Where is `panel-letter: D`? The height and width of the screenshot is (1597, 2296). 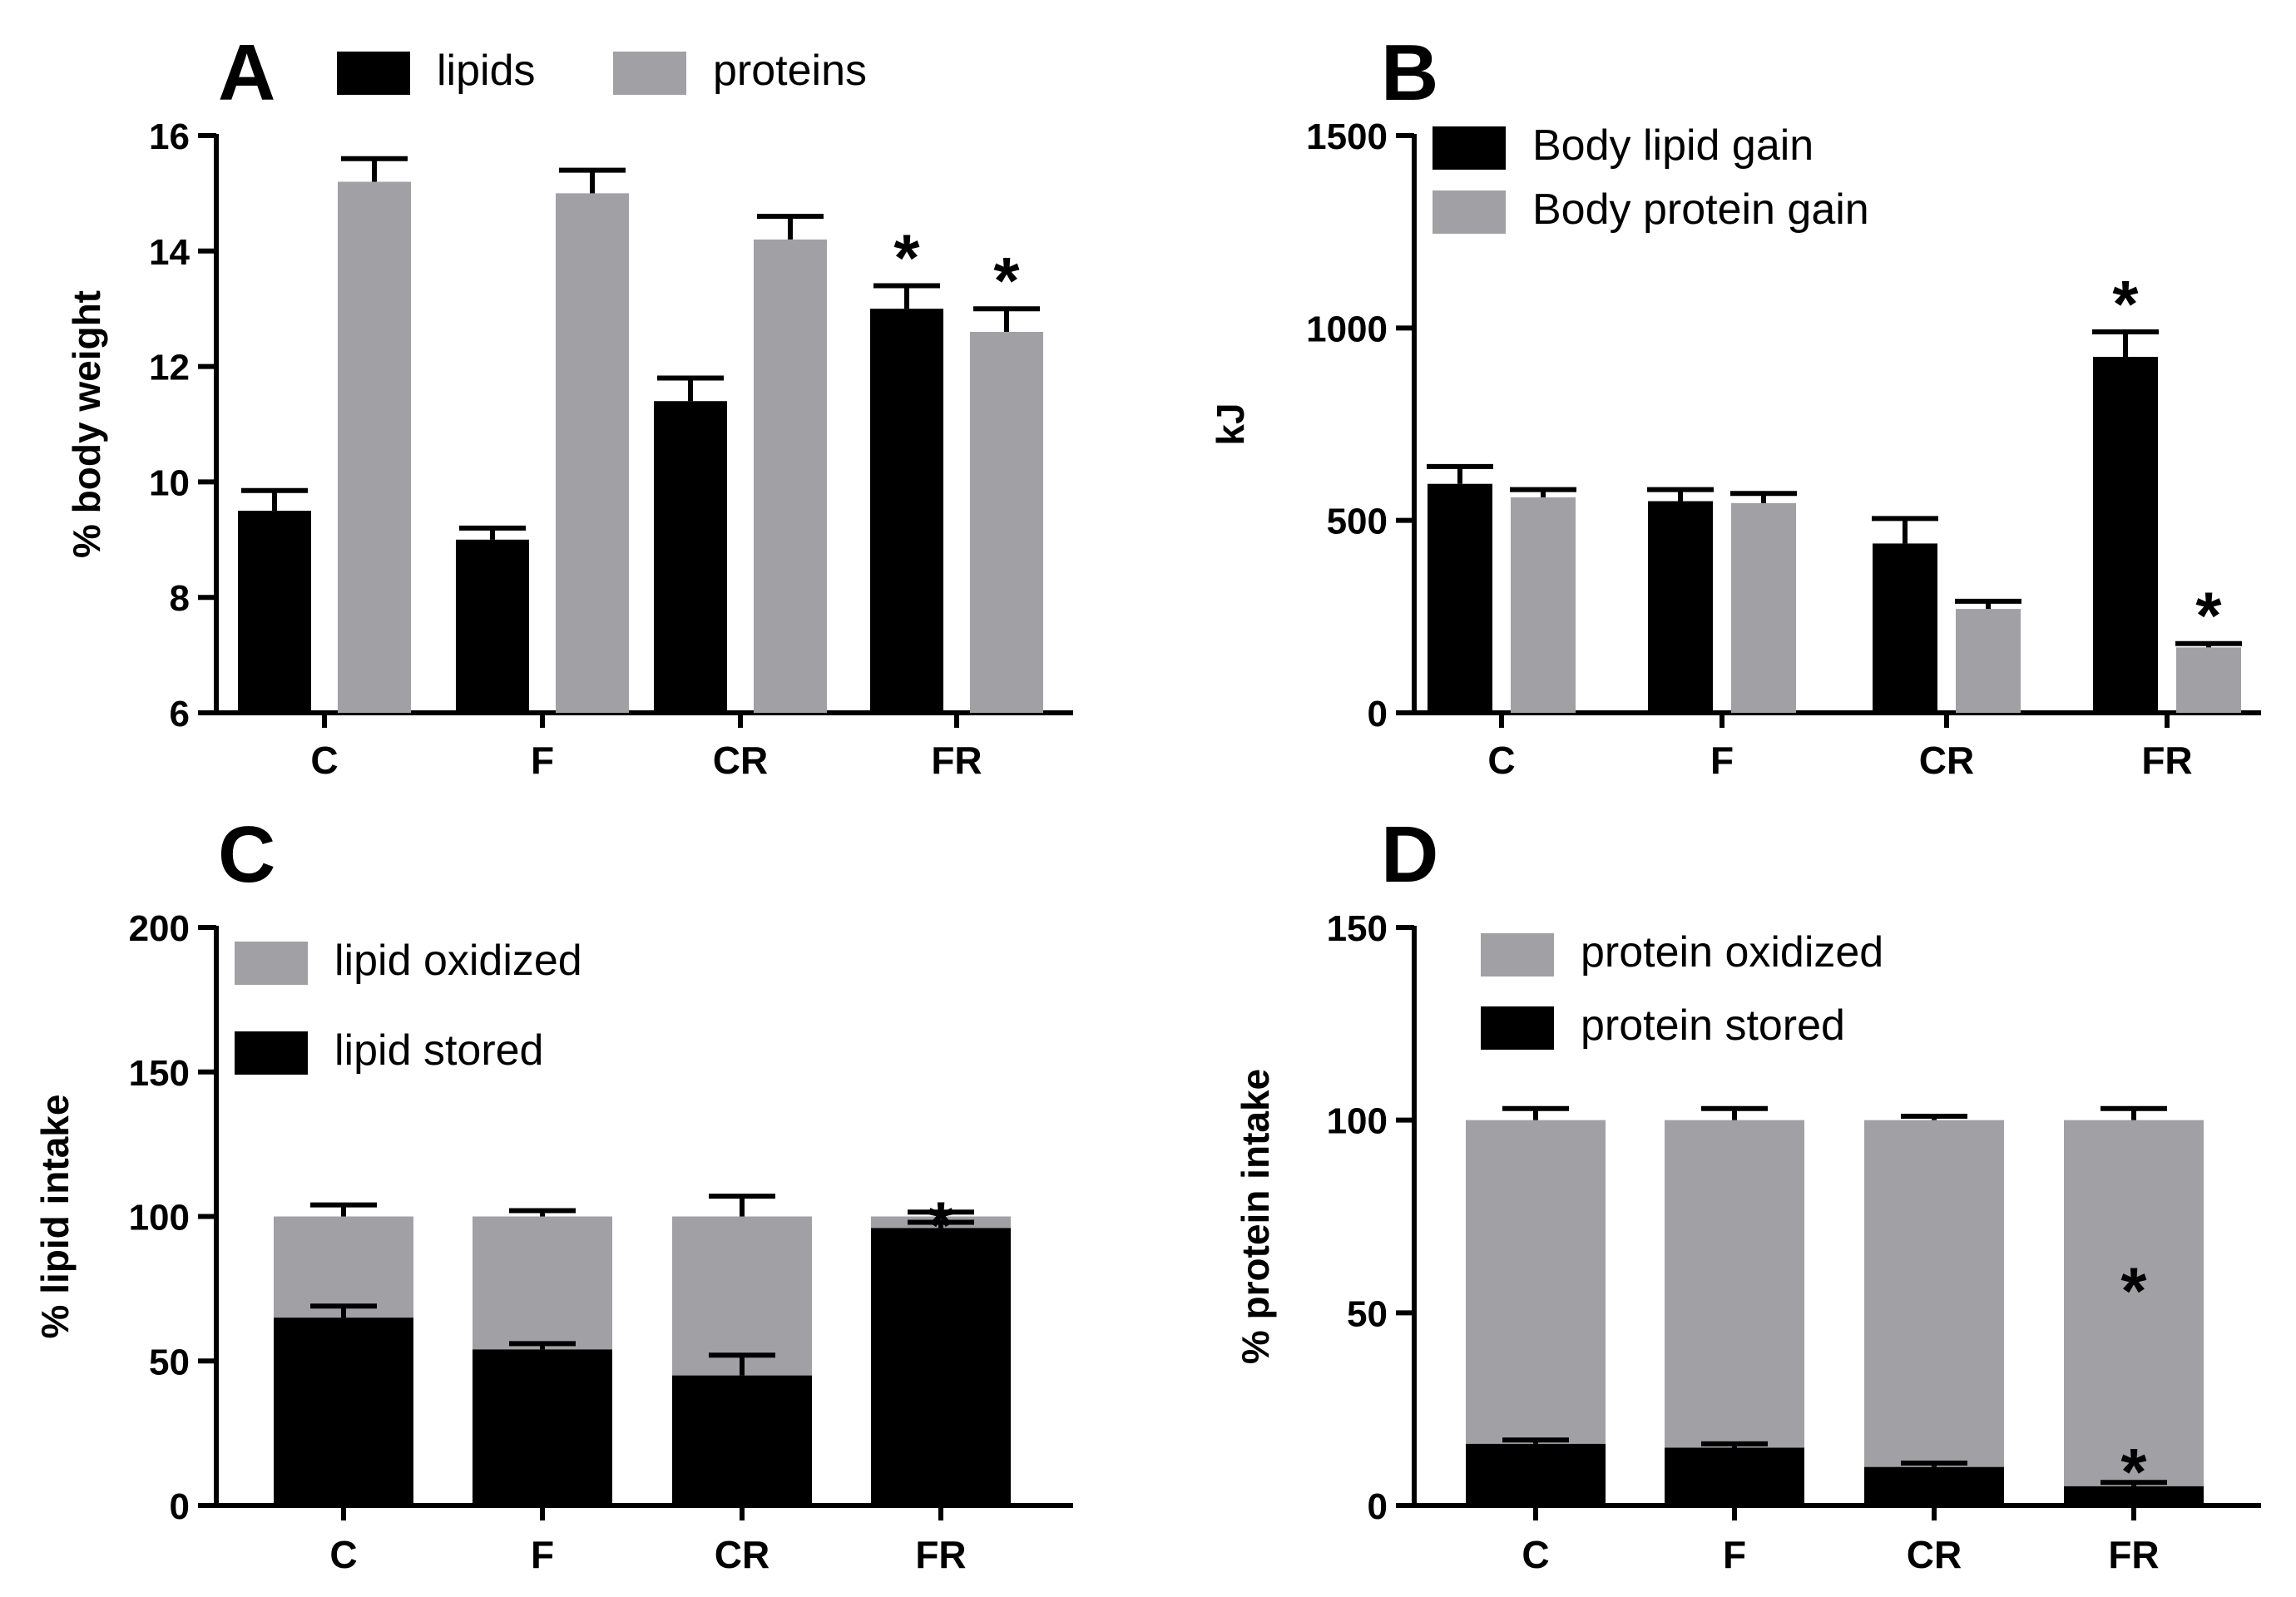 panel-letter: D is located at coordinates (1409, 854).